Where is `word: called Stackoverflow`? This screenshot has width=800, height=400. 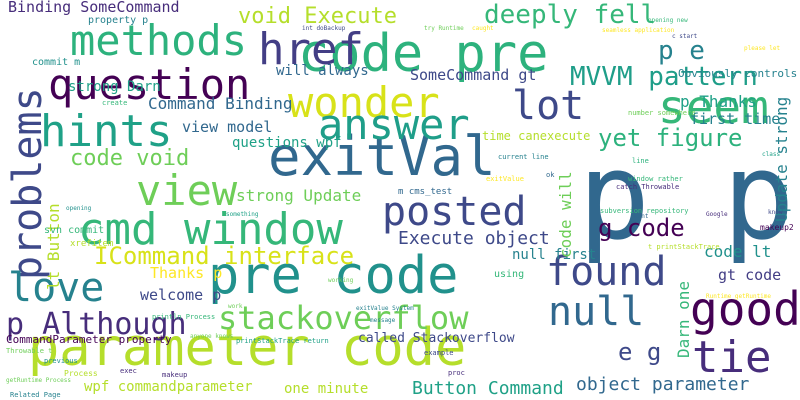 word: called Stackoverflow is located at coordinates (436, 338).